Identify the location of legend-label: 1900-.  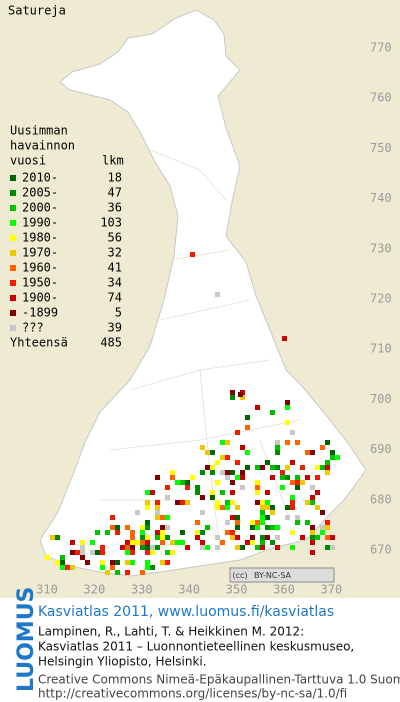
(40, 298).